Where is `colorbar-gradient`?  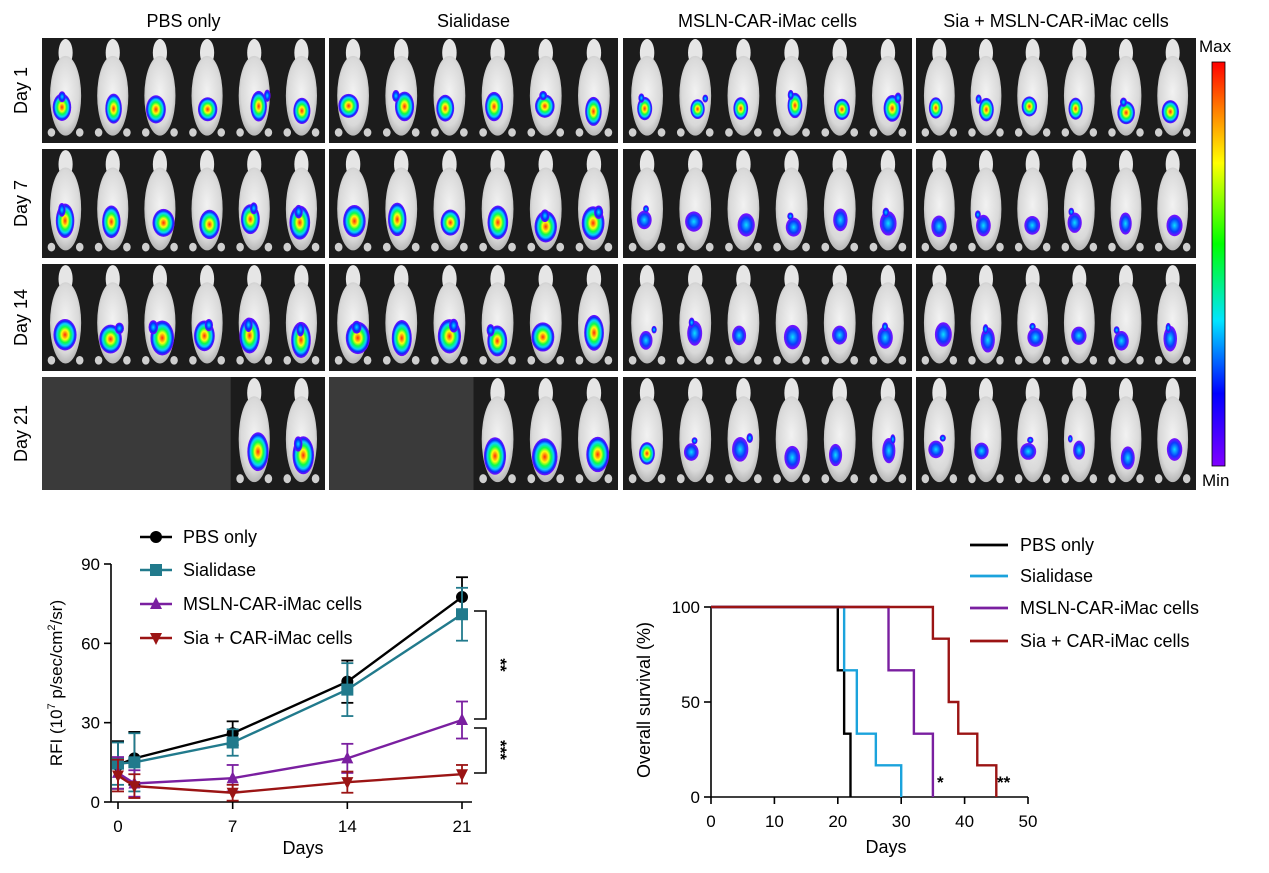
colorbar-gradient is located at coordinates (1218, 264).